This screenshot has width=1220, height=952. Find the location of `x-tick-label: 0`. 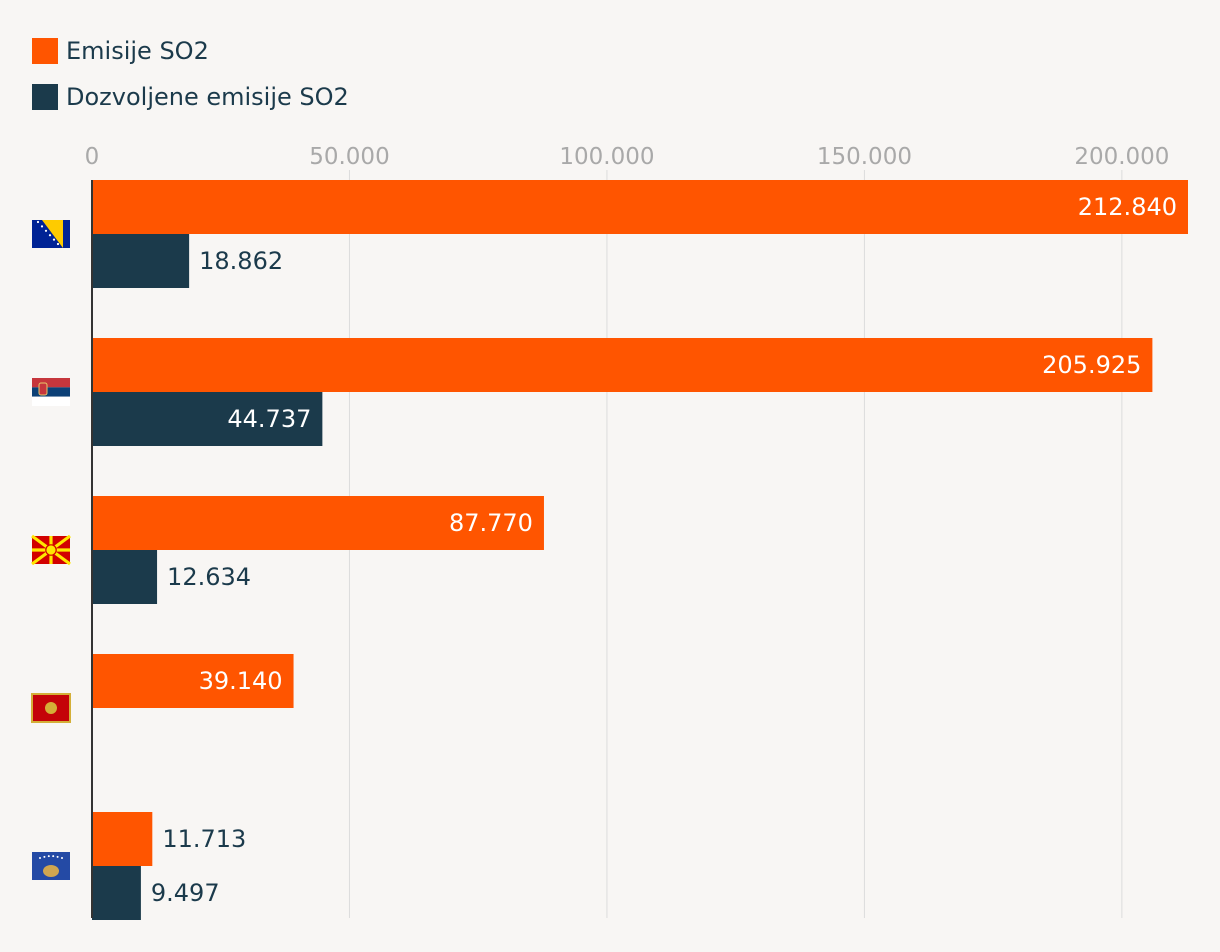

x-tick-label: 0 is located at coordinates (92, 157).